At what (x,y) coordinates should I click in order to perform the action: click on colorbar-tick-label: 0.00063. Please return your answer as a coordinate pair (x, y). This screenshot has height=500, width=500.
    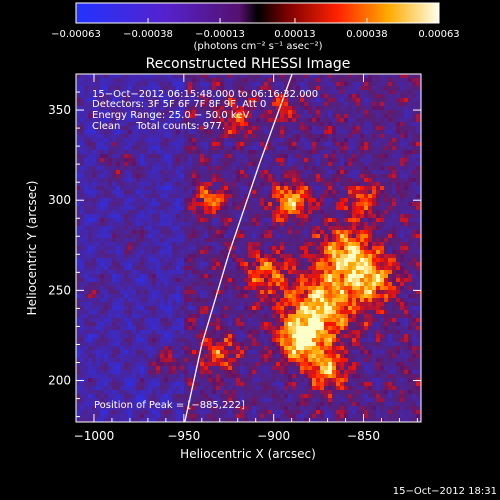
    Looking at the image, I should click on (438, 34).